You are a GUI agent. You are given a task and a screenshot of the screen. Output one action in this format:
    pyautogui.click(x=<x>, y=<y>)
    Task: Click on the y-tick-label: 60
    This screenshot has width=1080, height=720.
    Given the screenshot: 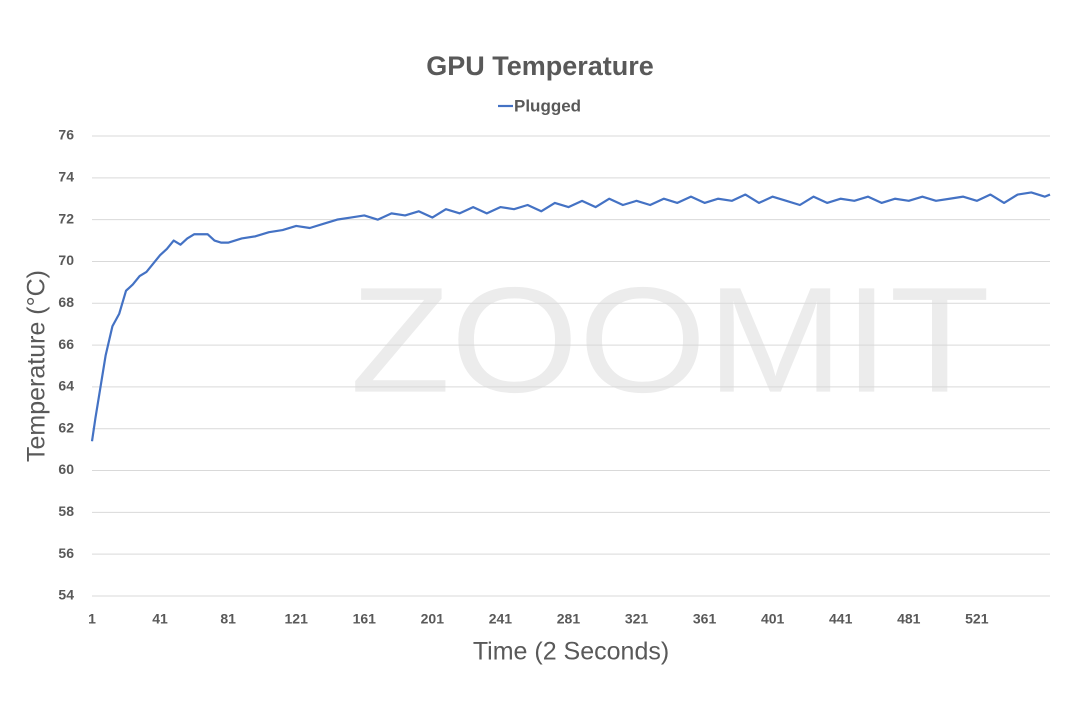 What is the action you would take?
    pyautogui.click(x=66, y=469)
    